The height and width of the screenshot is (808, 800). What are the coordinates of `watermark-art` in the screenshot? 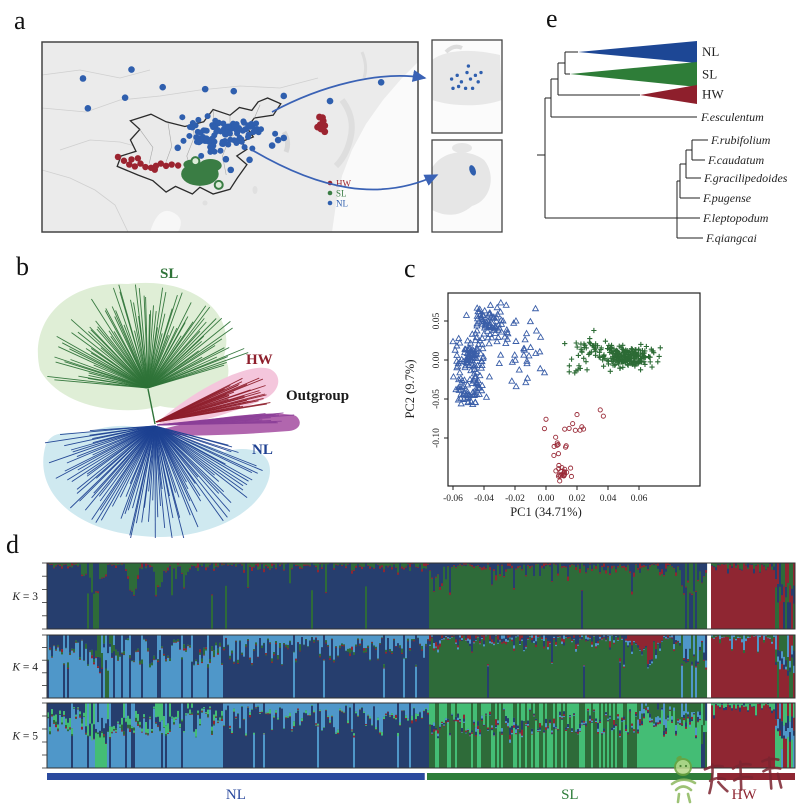 It's located at (726, 779).